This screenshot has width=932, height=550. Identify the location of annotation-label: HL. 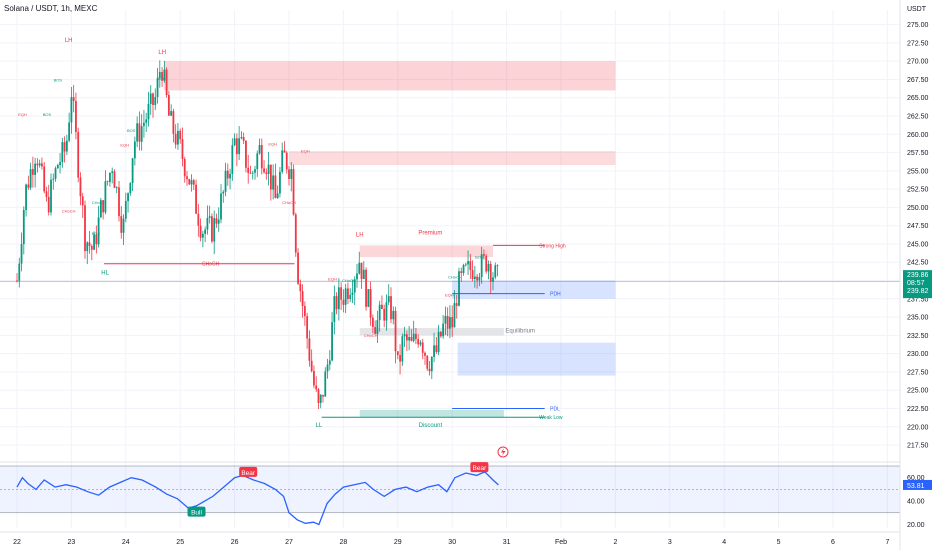
(105, 274).